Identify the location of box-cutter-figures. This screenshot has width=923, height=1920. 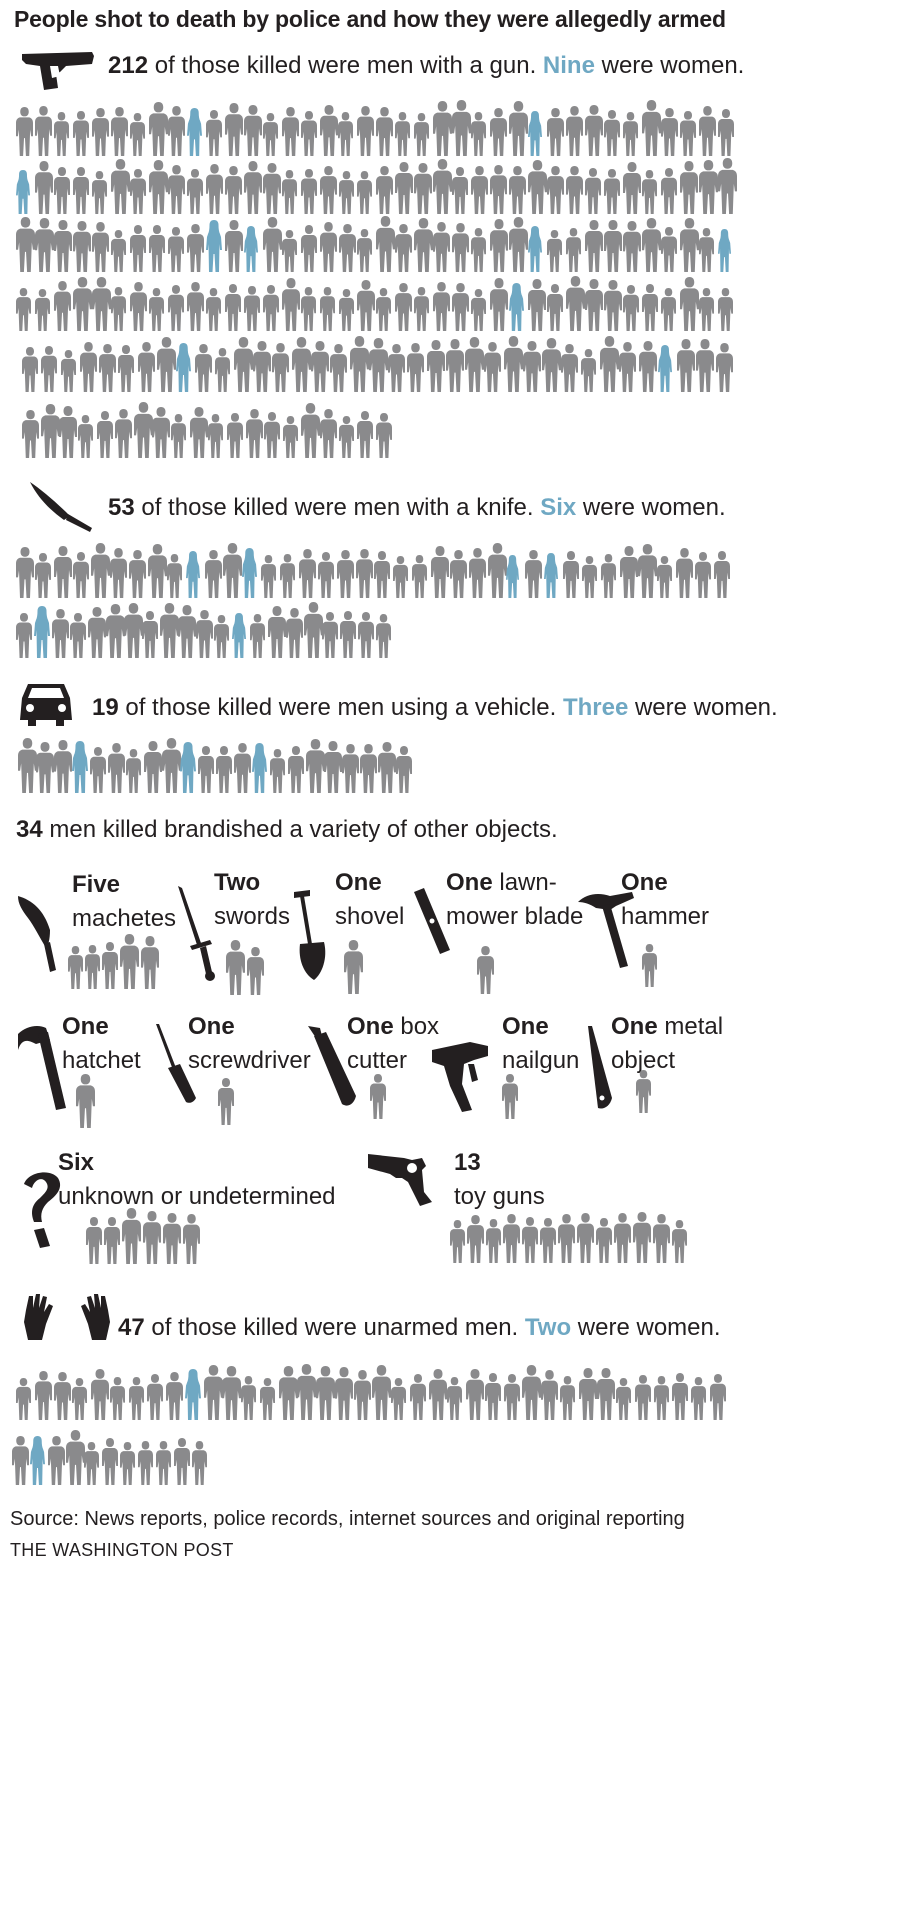
(378, 1096).